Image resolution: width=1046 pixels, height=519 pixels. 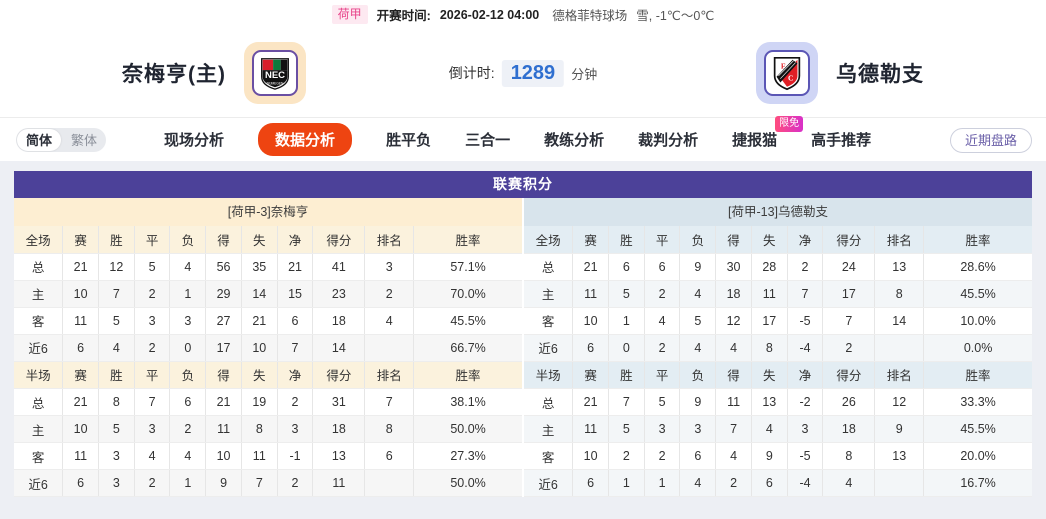 I want to click on nec-crest-icon: NEC NIJMEGEN, so click(x=275, y=74).